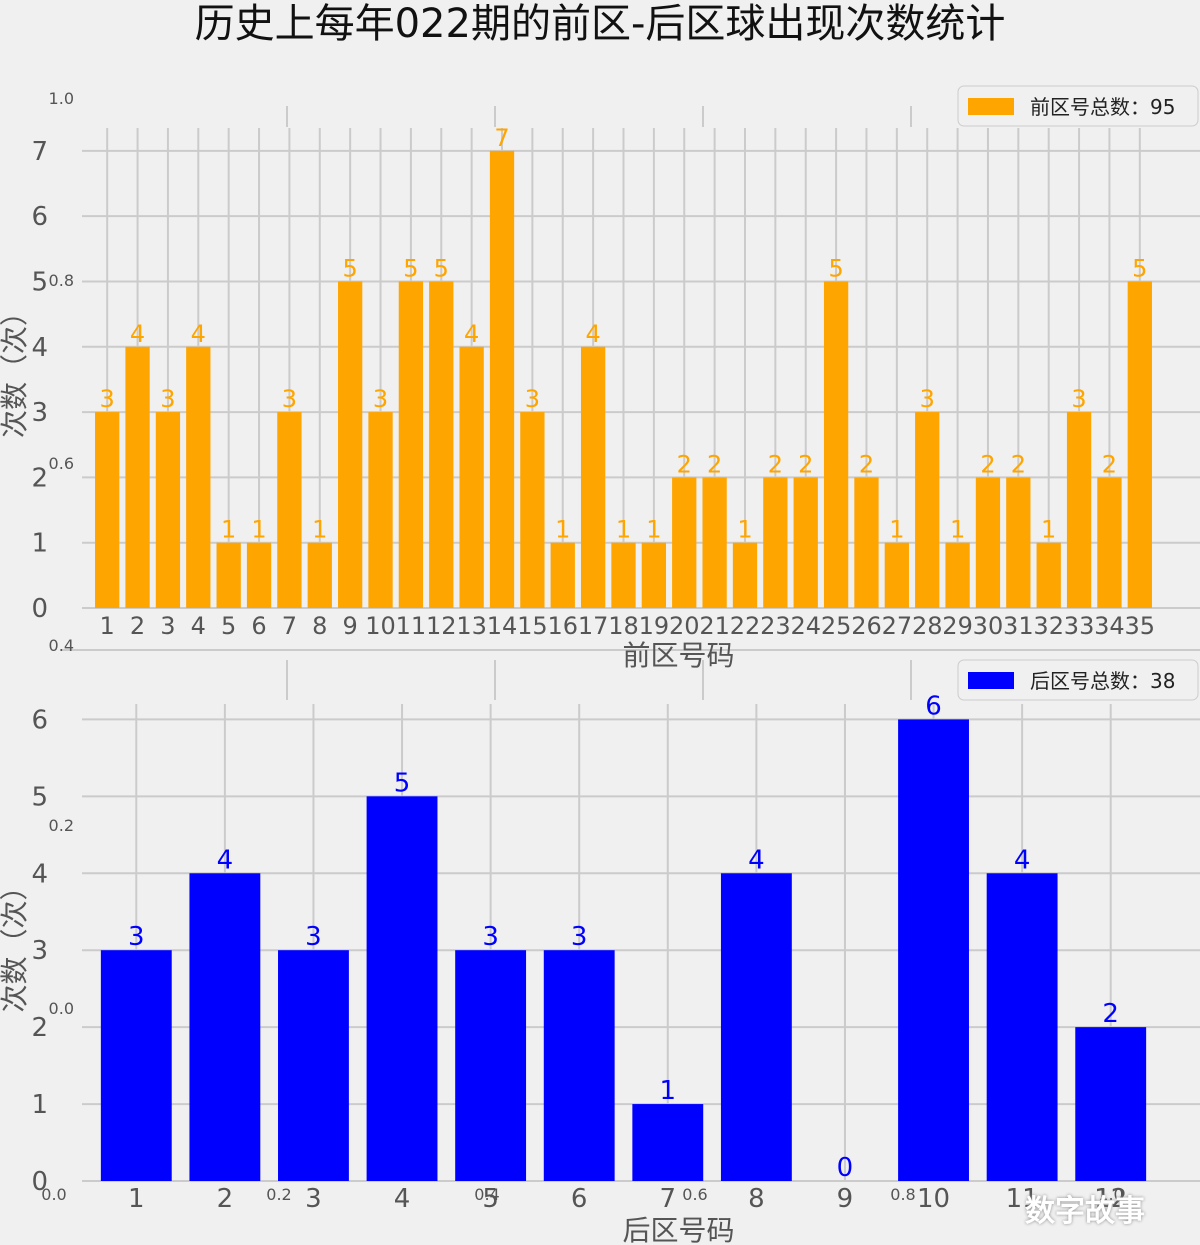  I want to click on x-tick-label: 21, so click(714, 626).